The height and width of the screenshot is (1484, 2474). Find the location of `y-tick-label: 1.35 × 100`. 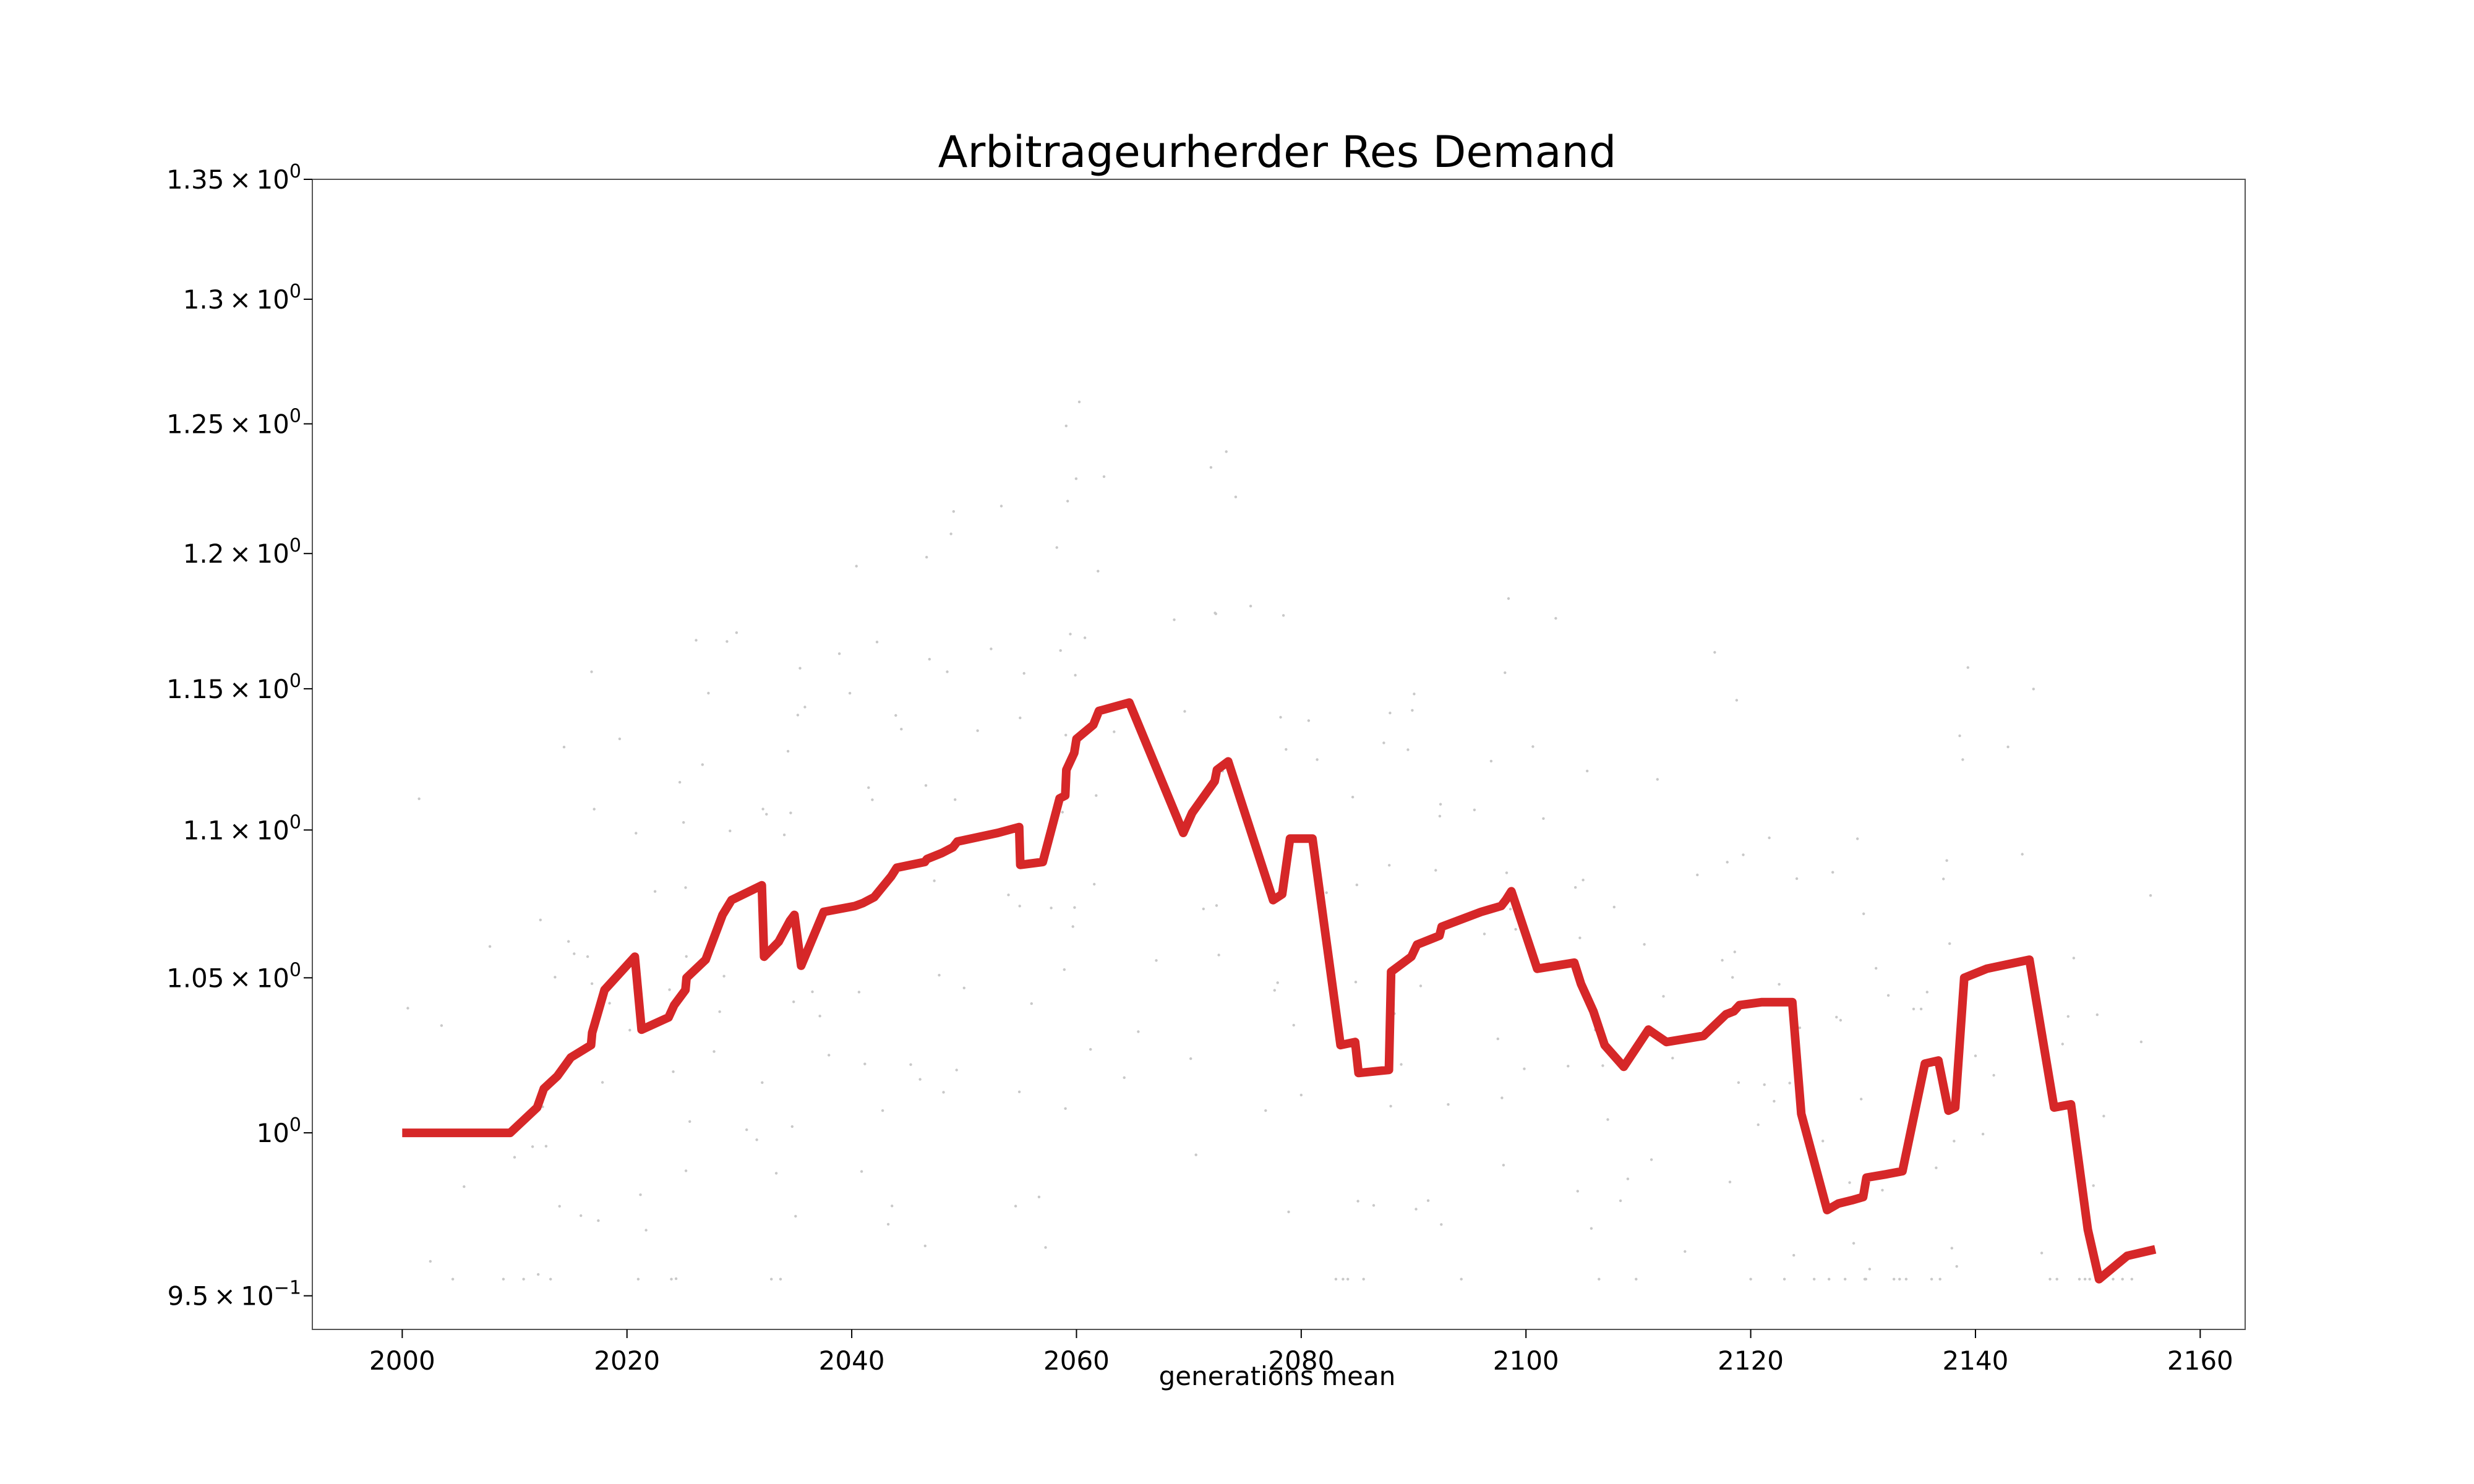

y-tick-label: 1.35 × 100 is located at coordinates (233, 178).